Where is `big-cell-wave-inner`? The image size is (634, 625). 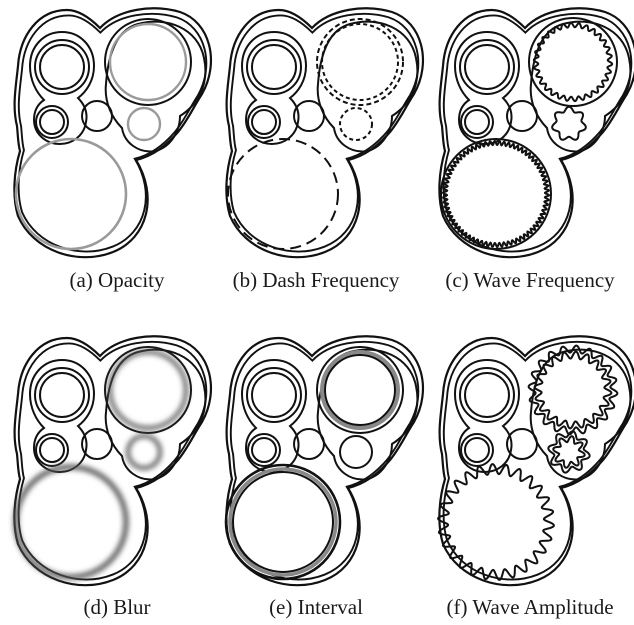
big-cell-wave-inner is located at coordinates (573, 390).